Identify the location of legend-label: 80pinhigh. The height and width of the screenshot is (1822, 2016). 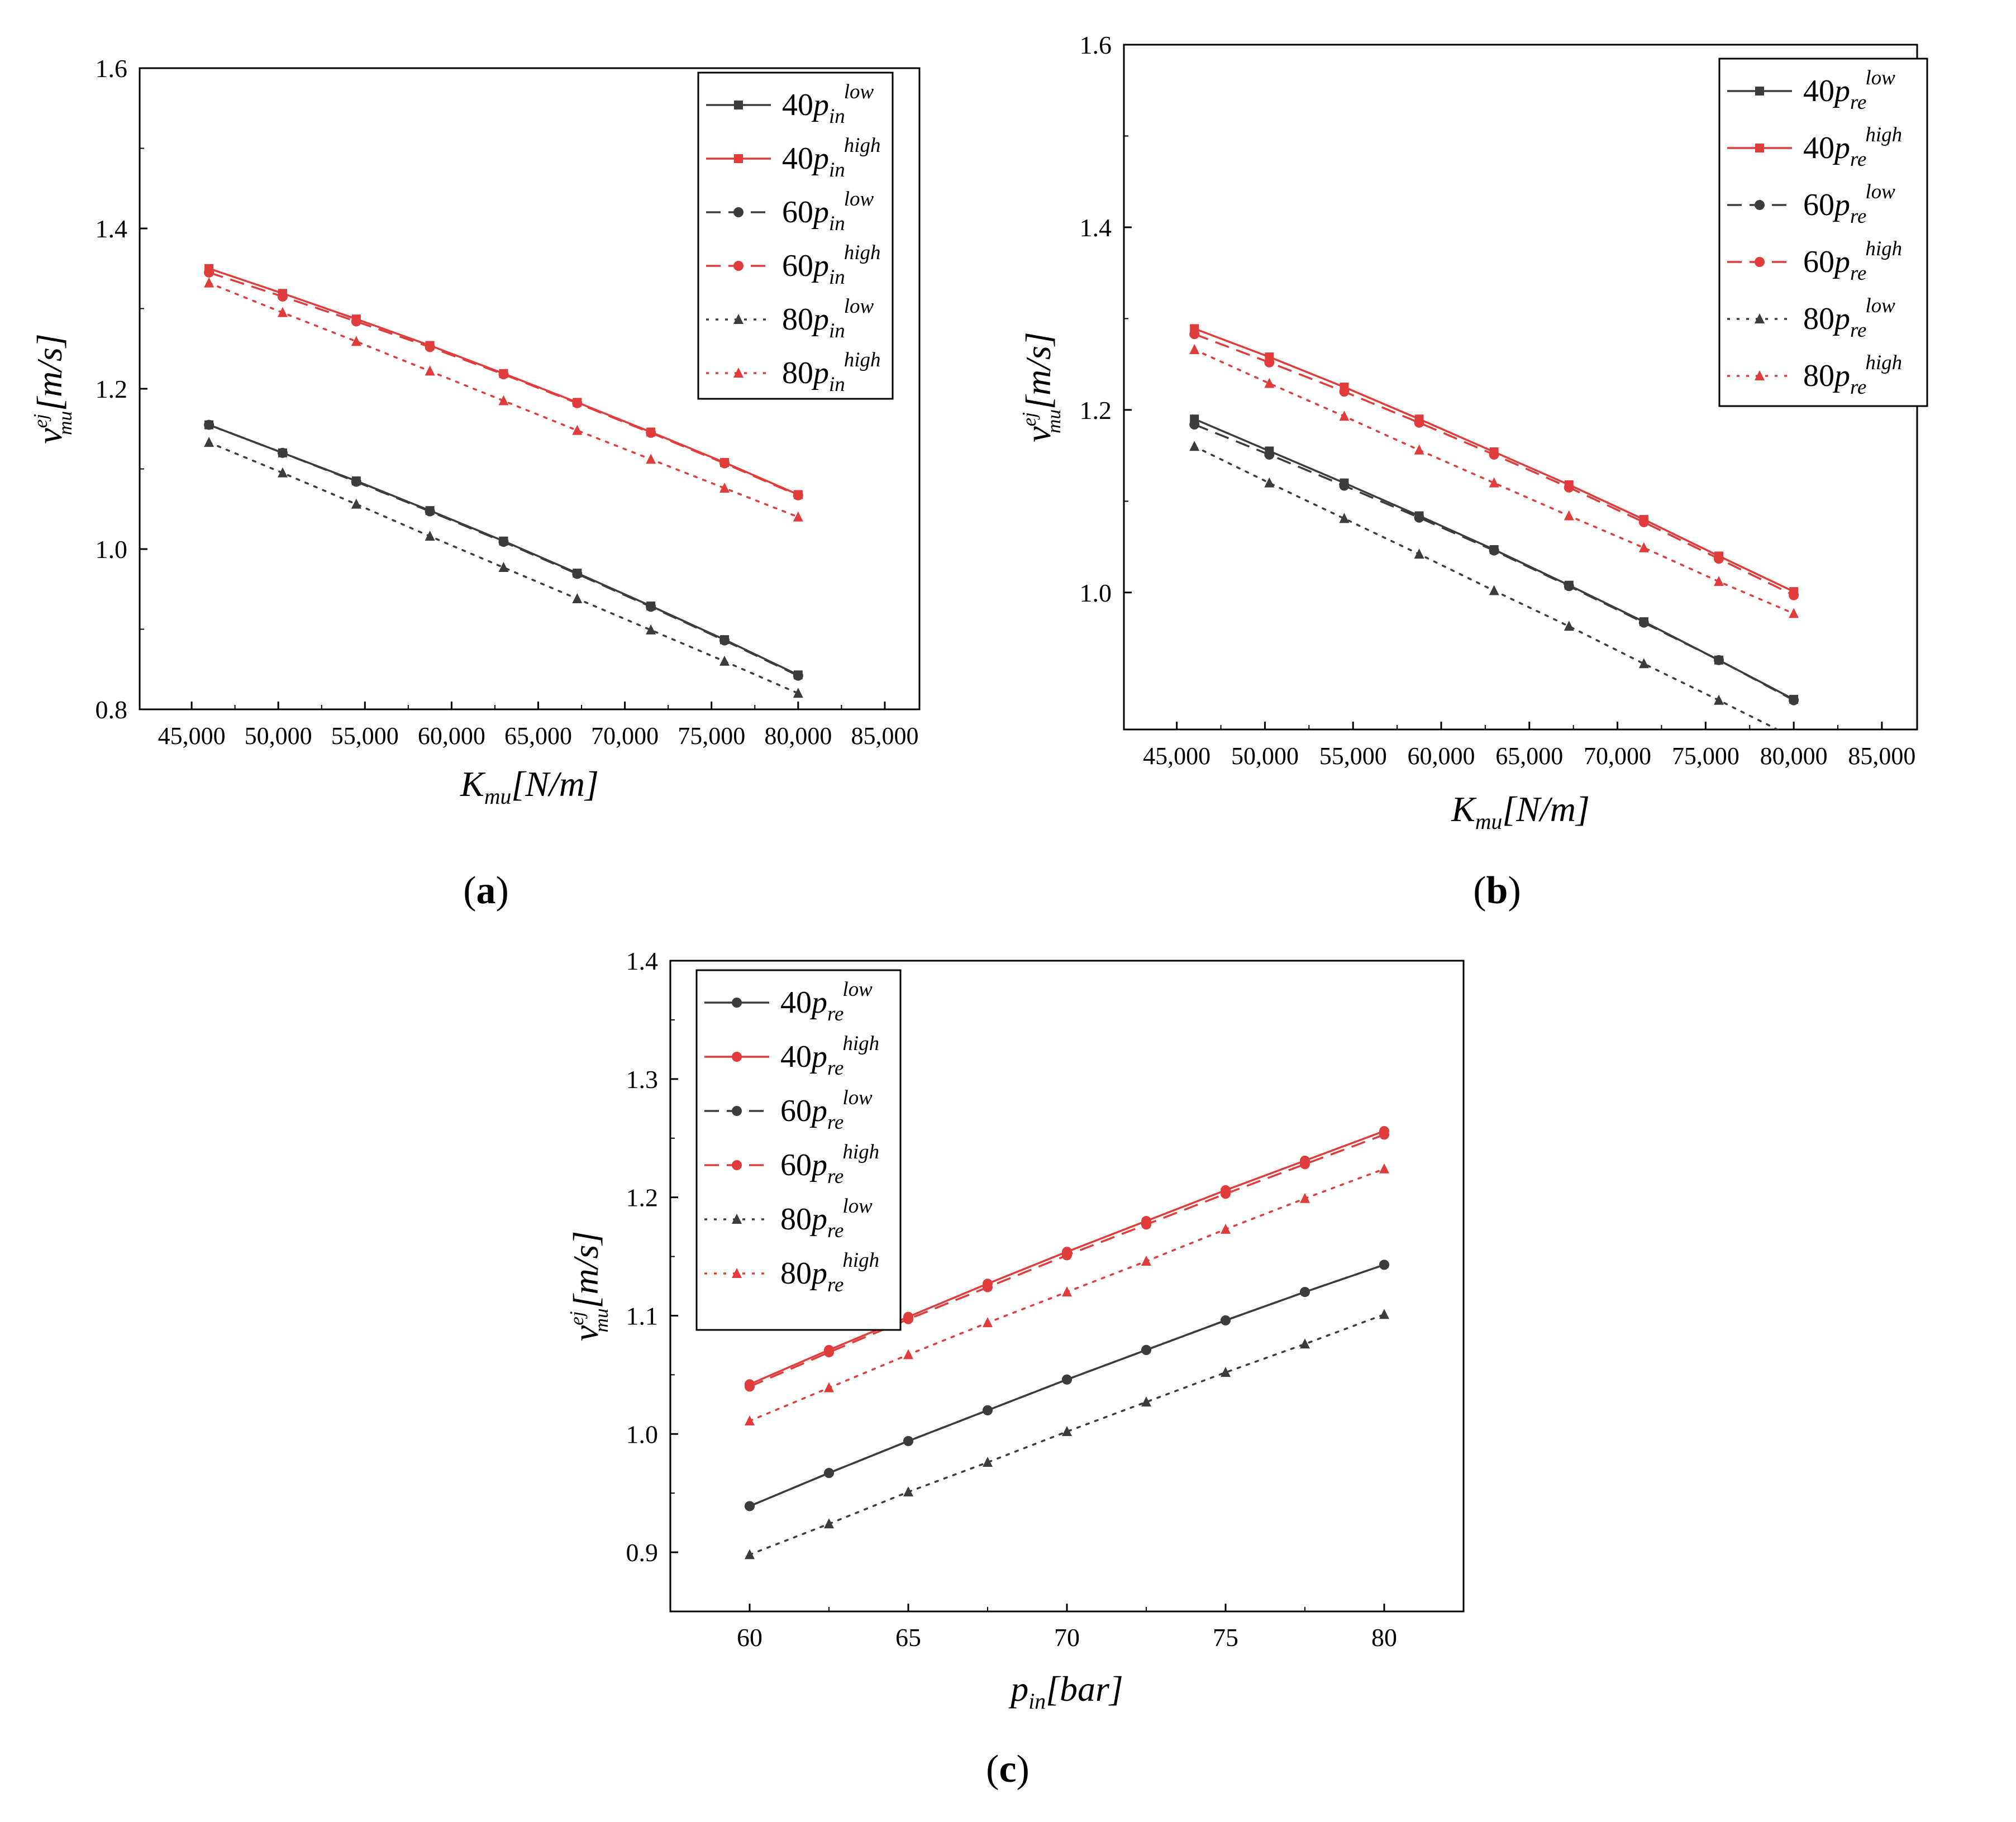
(831, 372).